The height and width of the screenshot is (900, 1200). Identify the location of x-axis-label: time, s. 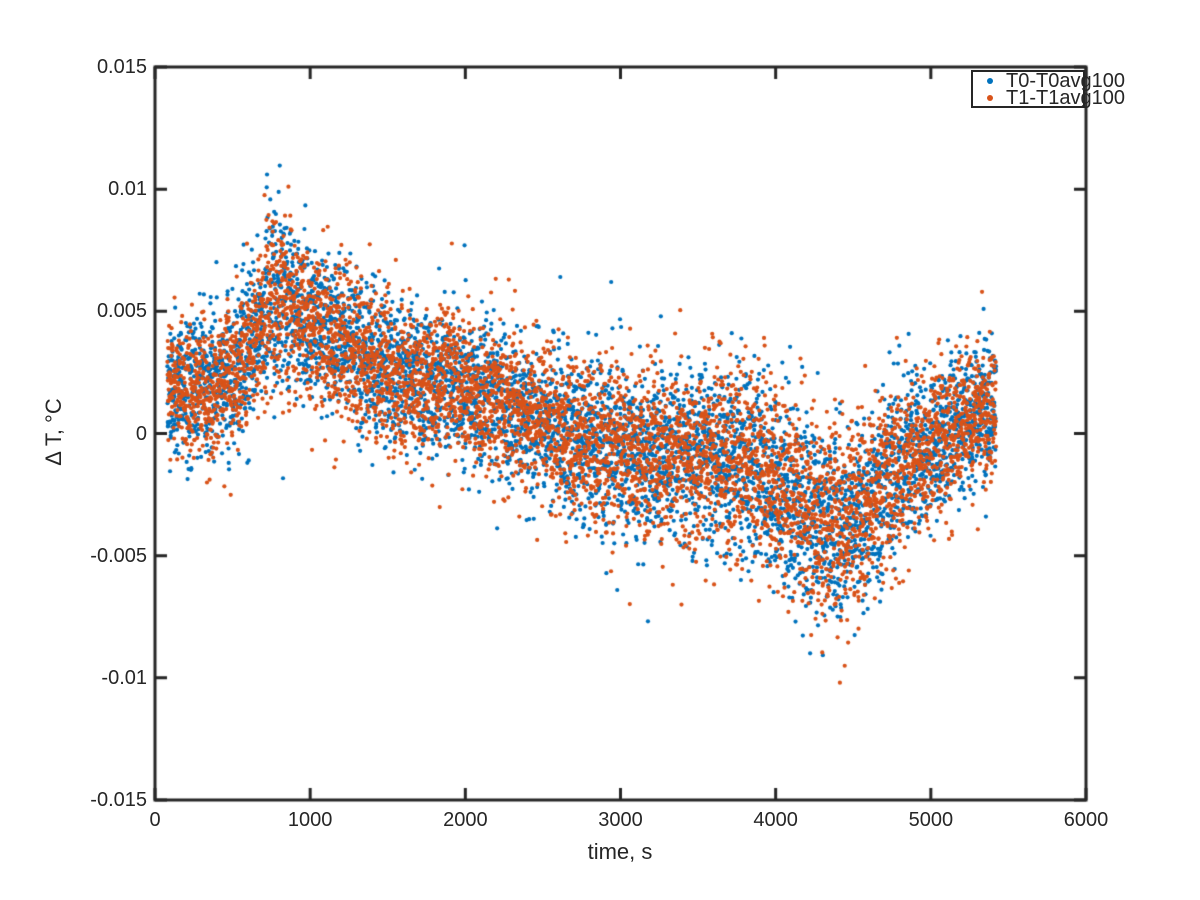
(620, 851).